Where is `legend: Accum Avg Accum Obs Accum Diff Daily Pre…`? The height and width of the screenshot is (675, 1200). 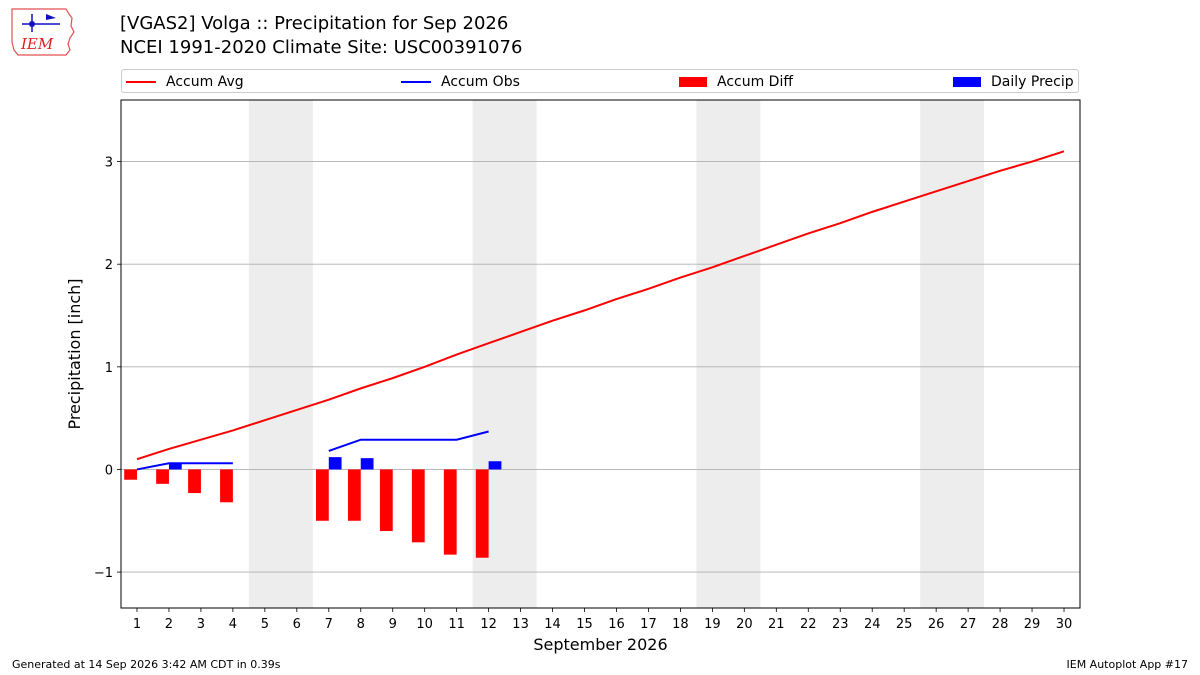 legend: Accum Avg Accum Obs Accum Diff Daily Pre… is located at coordinates (600, 81).